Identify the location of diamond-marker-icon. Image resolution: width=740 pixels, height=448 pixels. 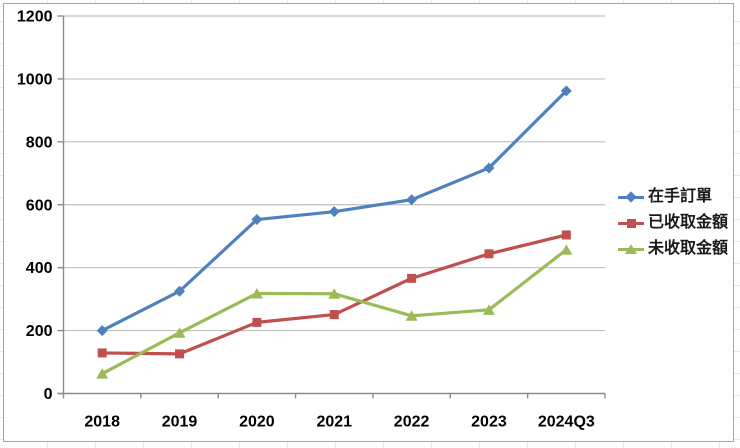
(631, 197).